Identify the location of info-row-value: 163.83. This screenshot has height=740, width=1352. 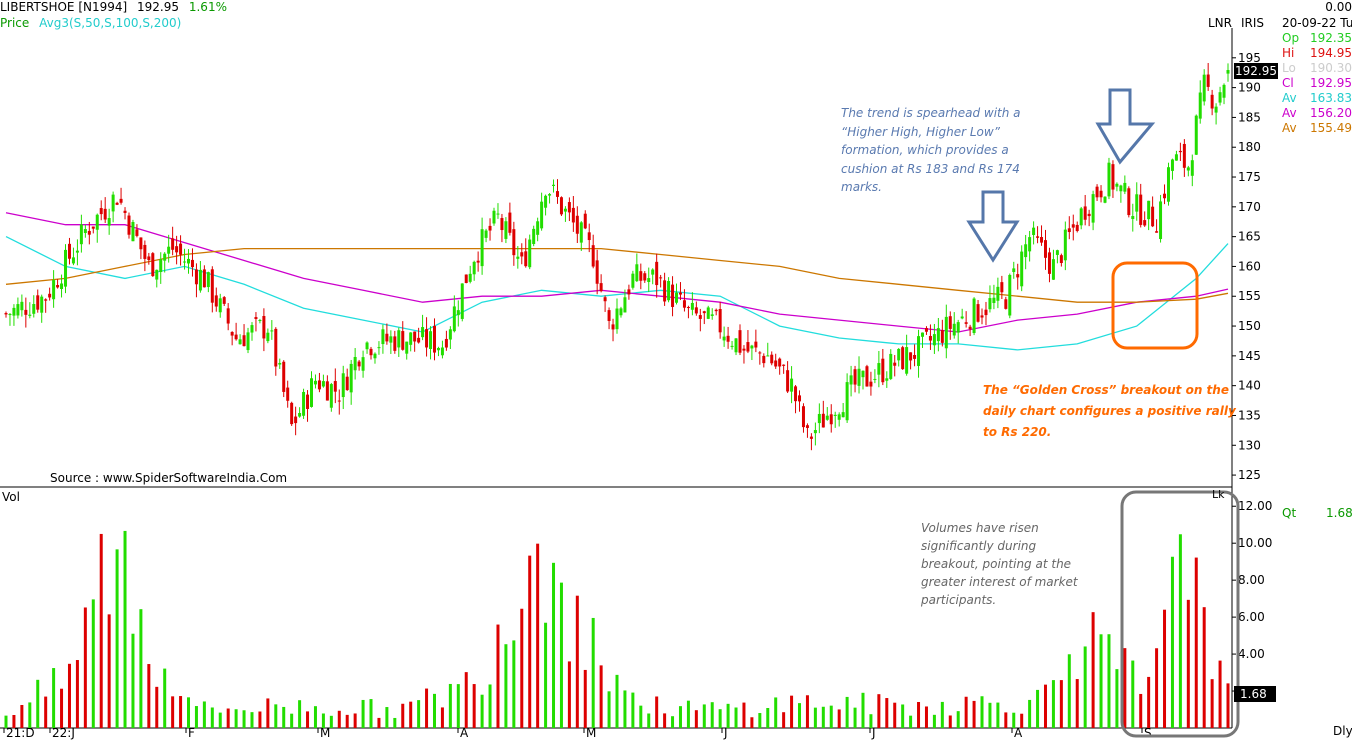
(1331, 98).